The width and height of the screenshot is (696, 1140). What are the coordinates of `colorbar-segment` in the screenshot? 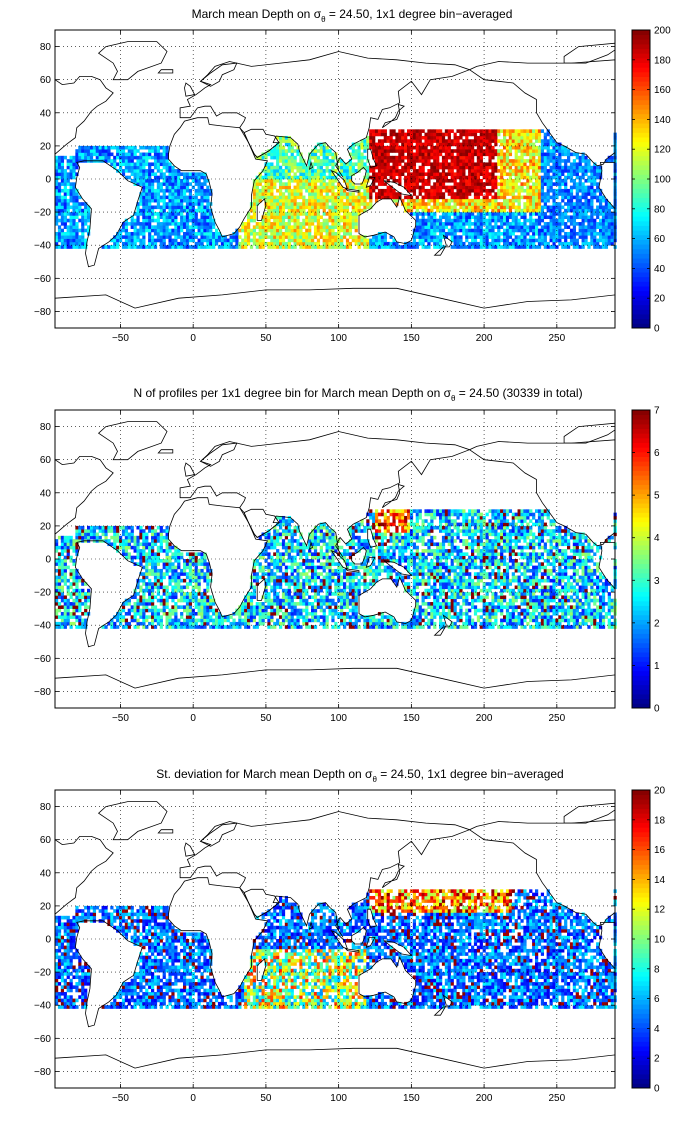 It's located at (641, 79).